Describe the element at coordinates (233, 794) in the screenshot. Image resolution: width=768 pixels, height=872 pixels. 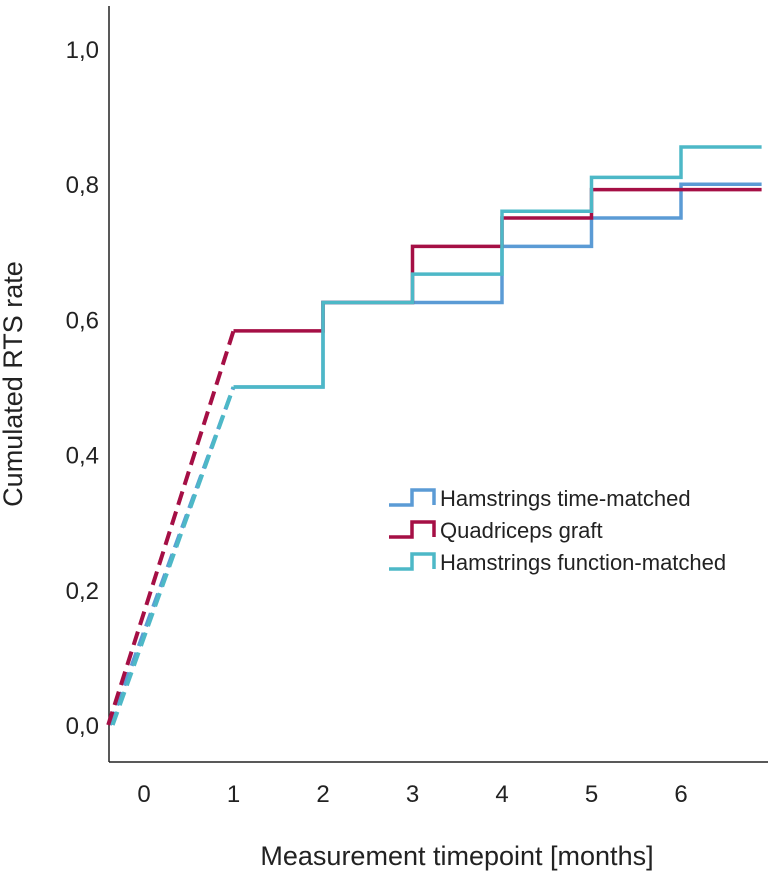
I see `x-tick-label: 1` at that location.